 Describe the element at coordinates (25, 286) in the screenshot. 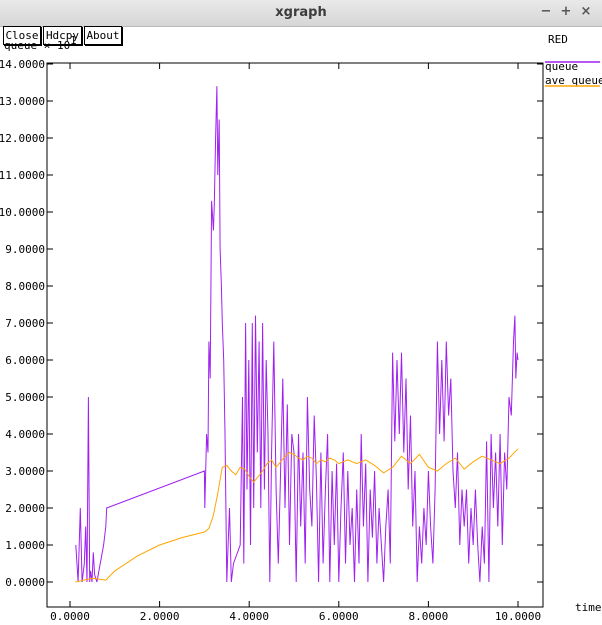

I see `y-tick-label: 8.0000` at that location.